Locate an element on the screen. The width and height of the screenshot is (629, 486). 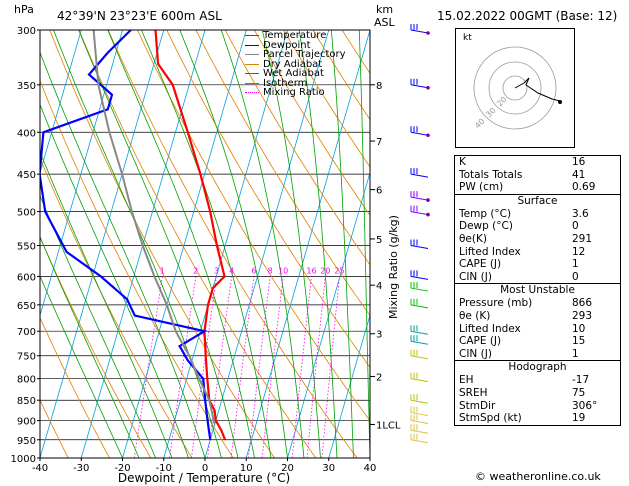
hodo-storm-motion is located at coordinates (560, 102).